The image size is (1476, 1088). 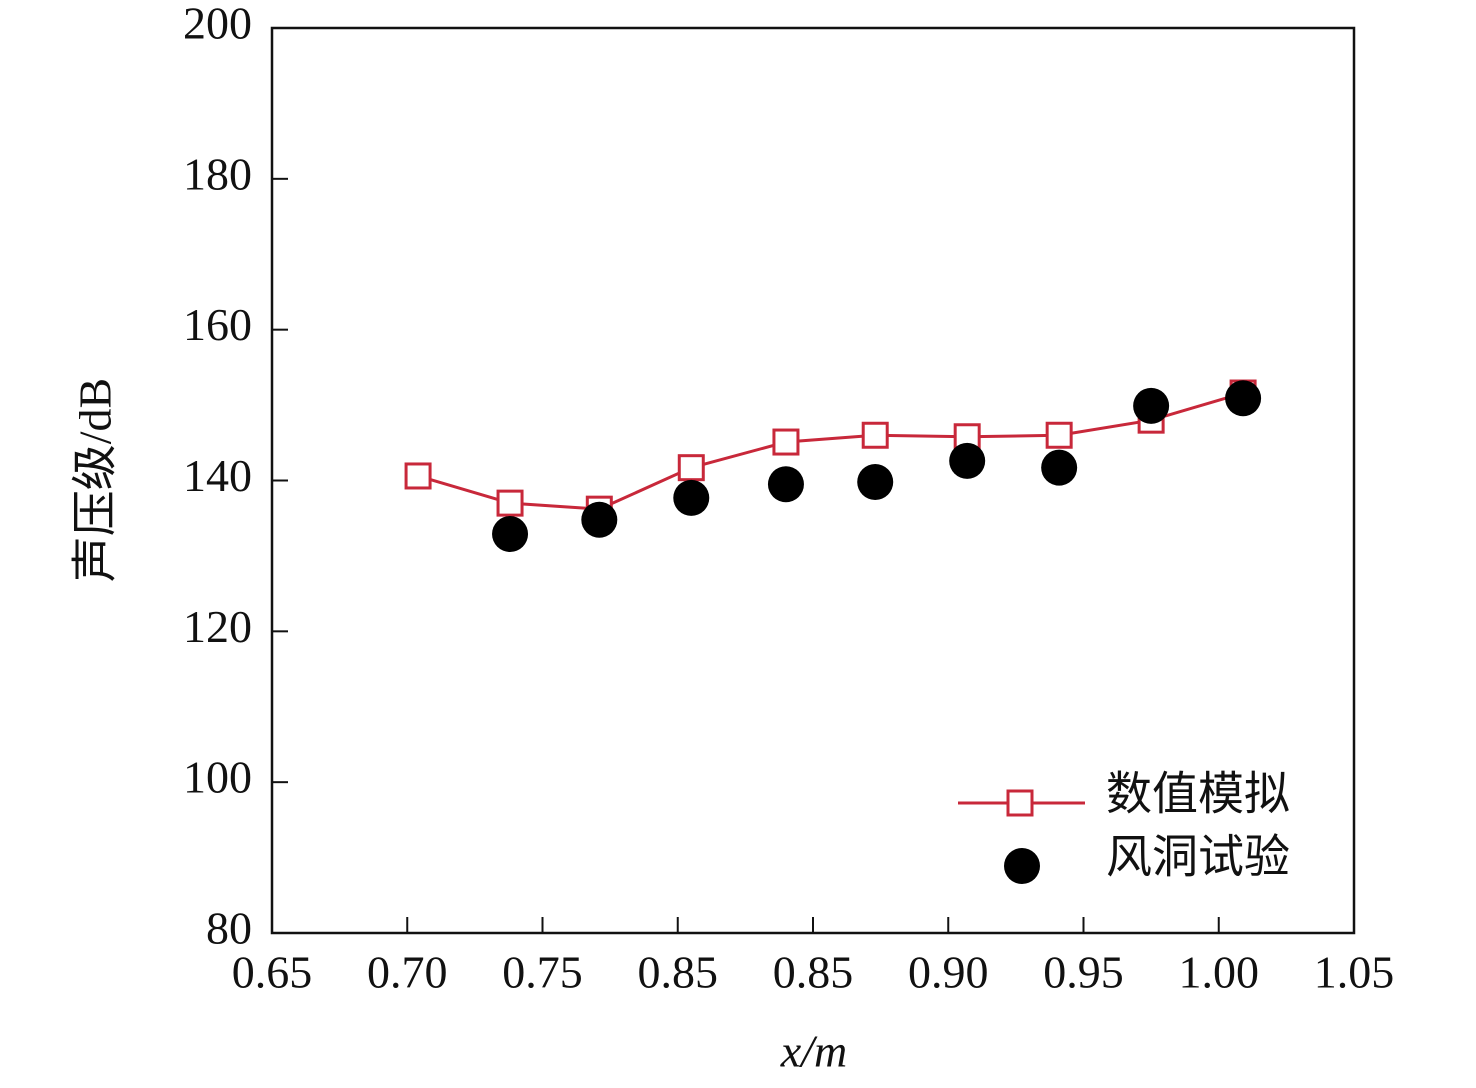 What do you see at coordinates (229, 928) in the screenshot?
I see `y-tick-label: 80` at bounding box center [229, 928].